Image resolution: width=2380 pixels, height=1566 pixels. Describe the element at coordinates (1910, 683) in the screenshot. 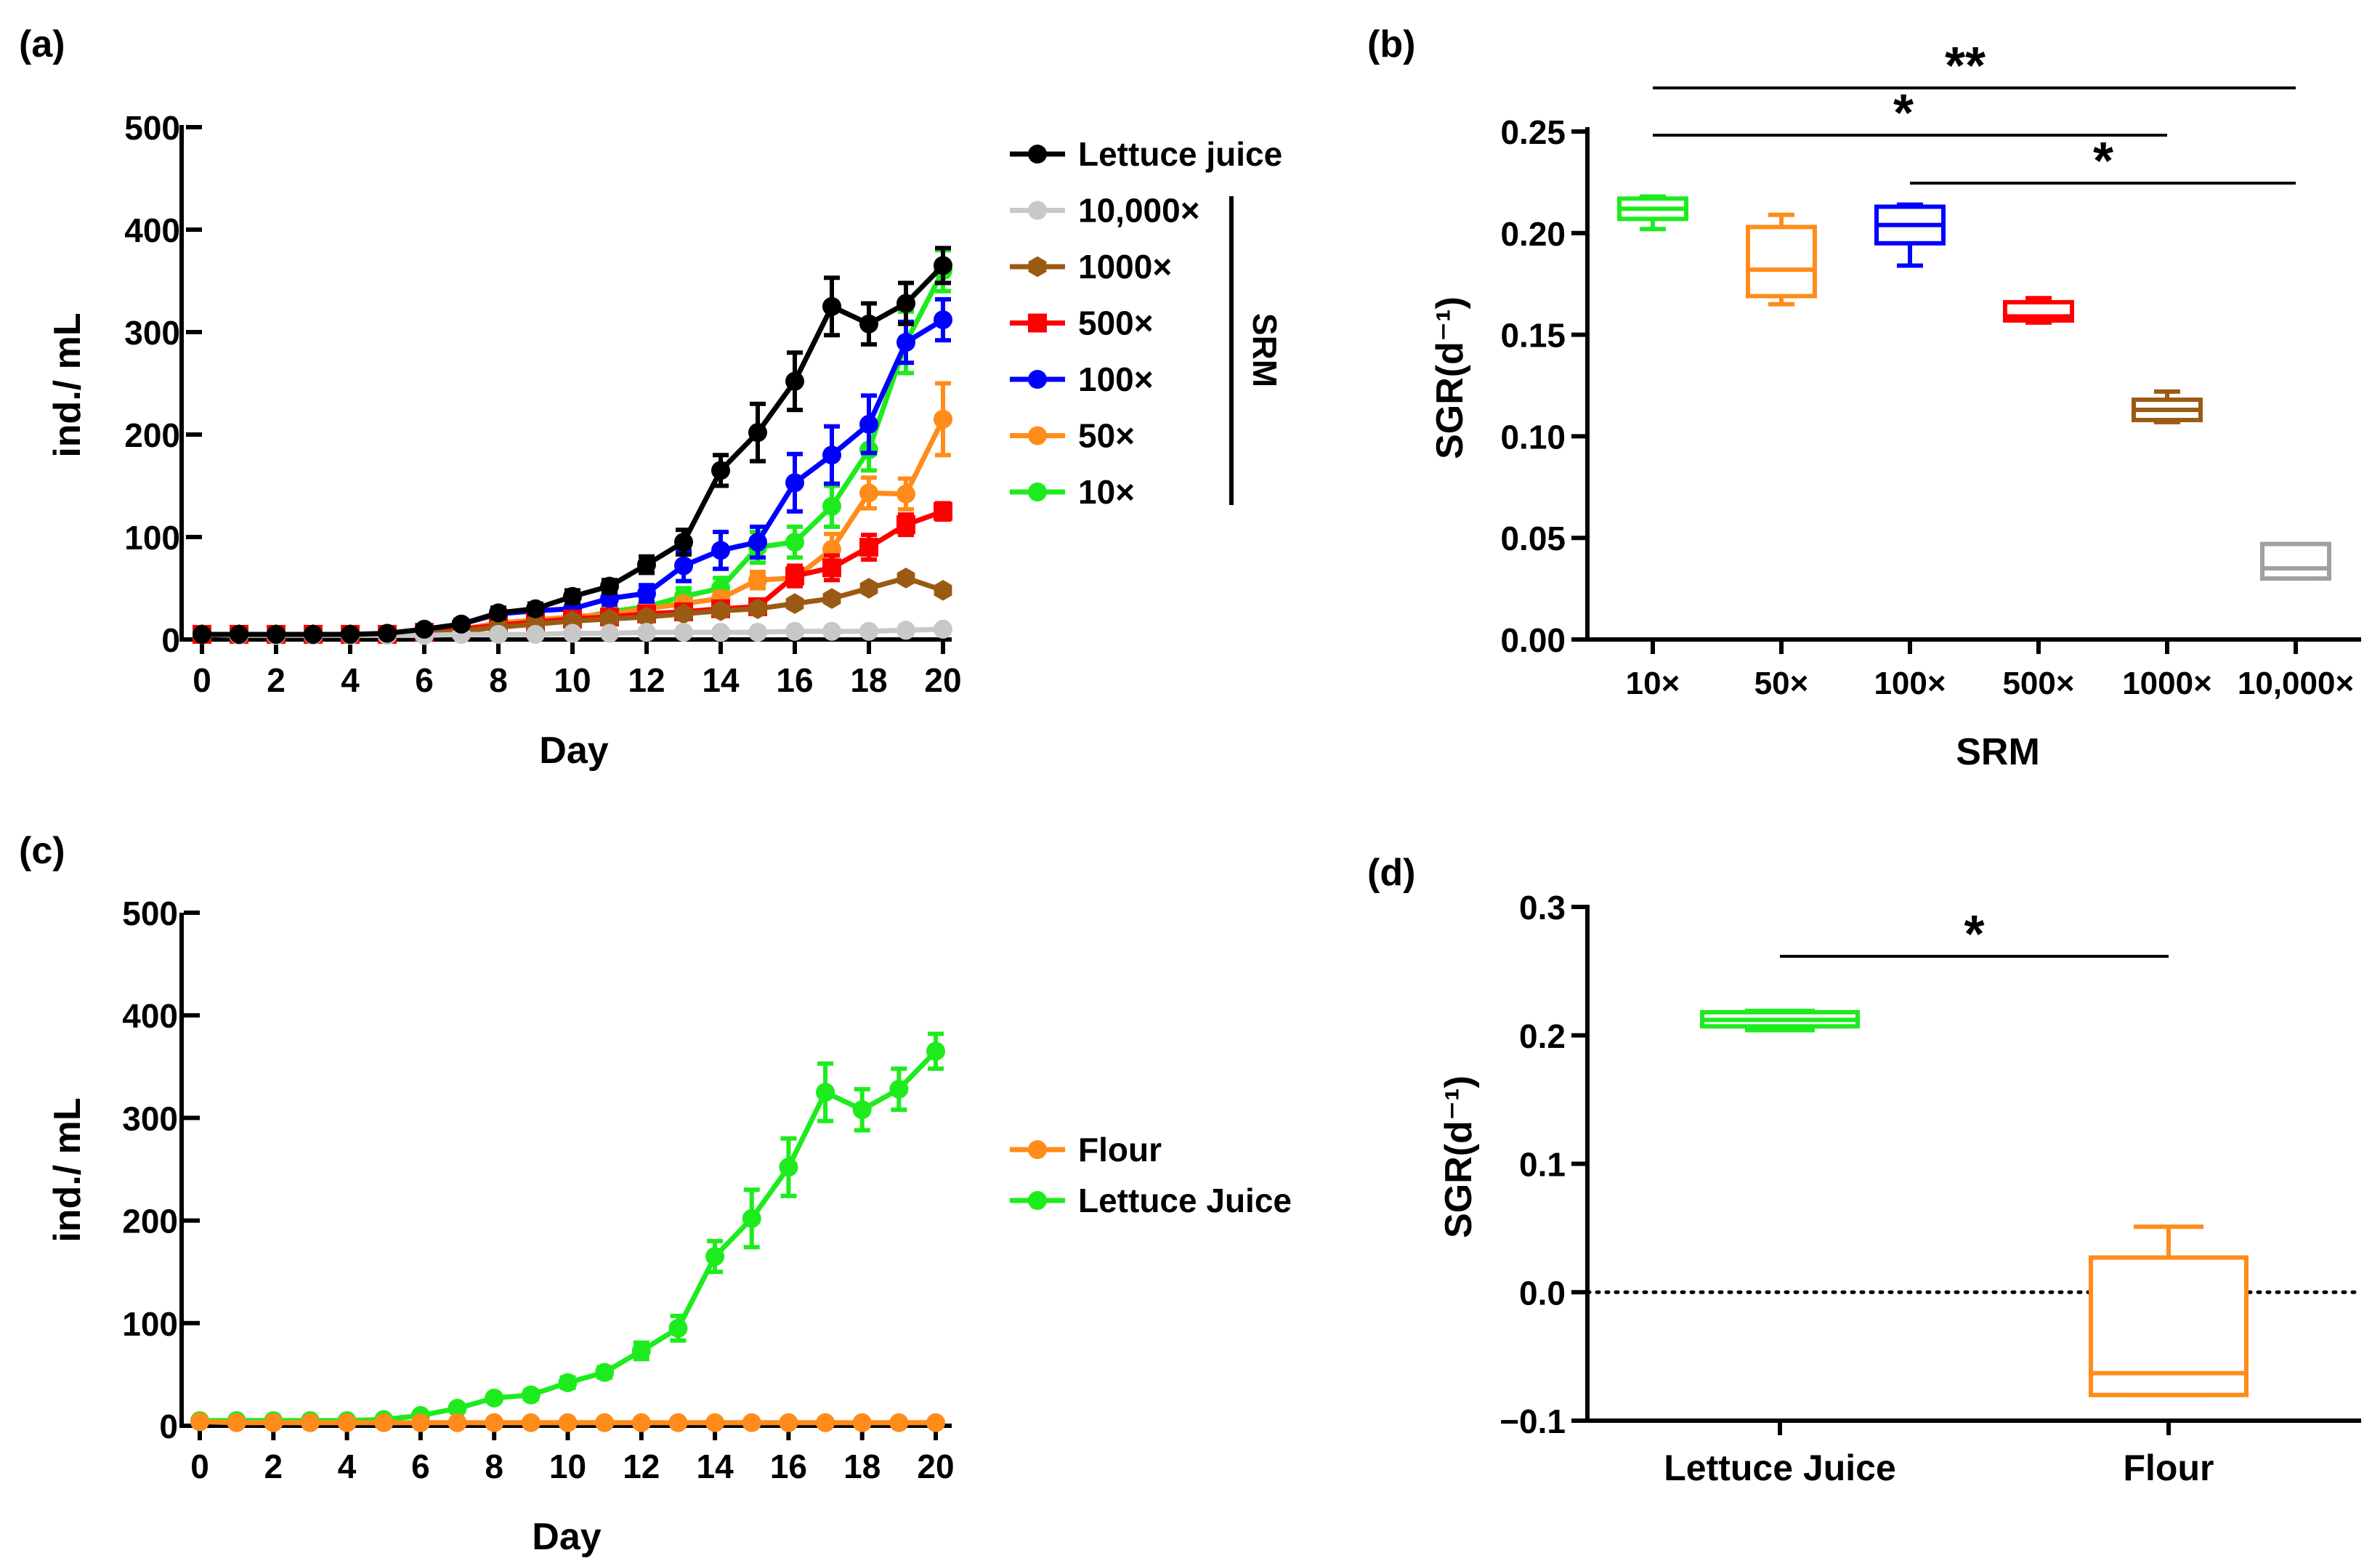

I see `b-x-tick-label: 100×` at that location.